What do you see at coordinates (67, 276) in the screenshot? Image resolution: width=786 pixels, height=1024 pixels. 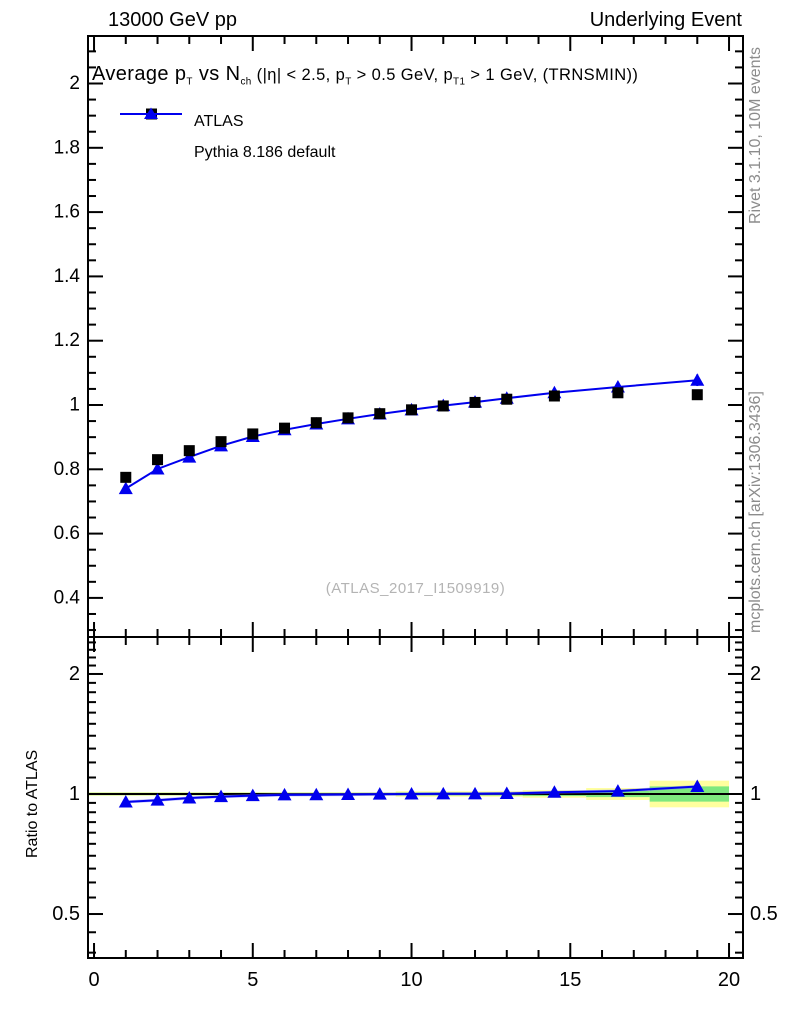 I see `svg-text: 1.4` at bounding box center [67, 276].